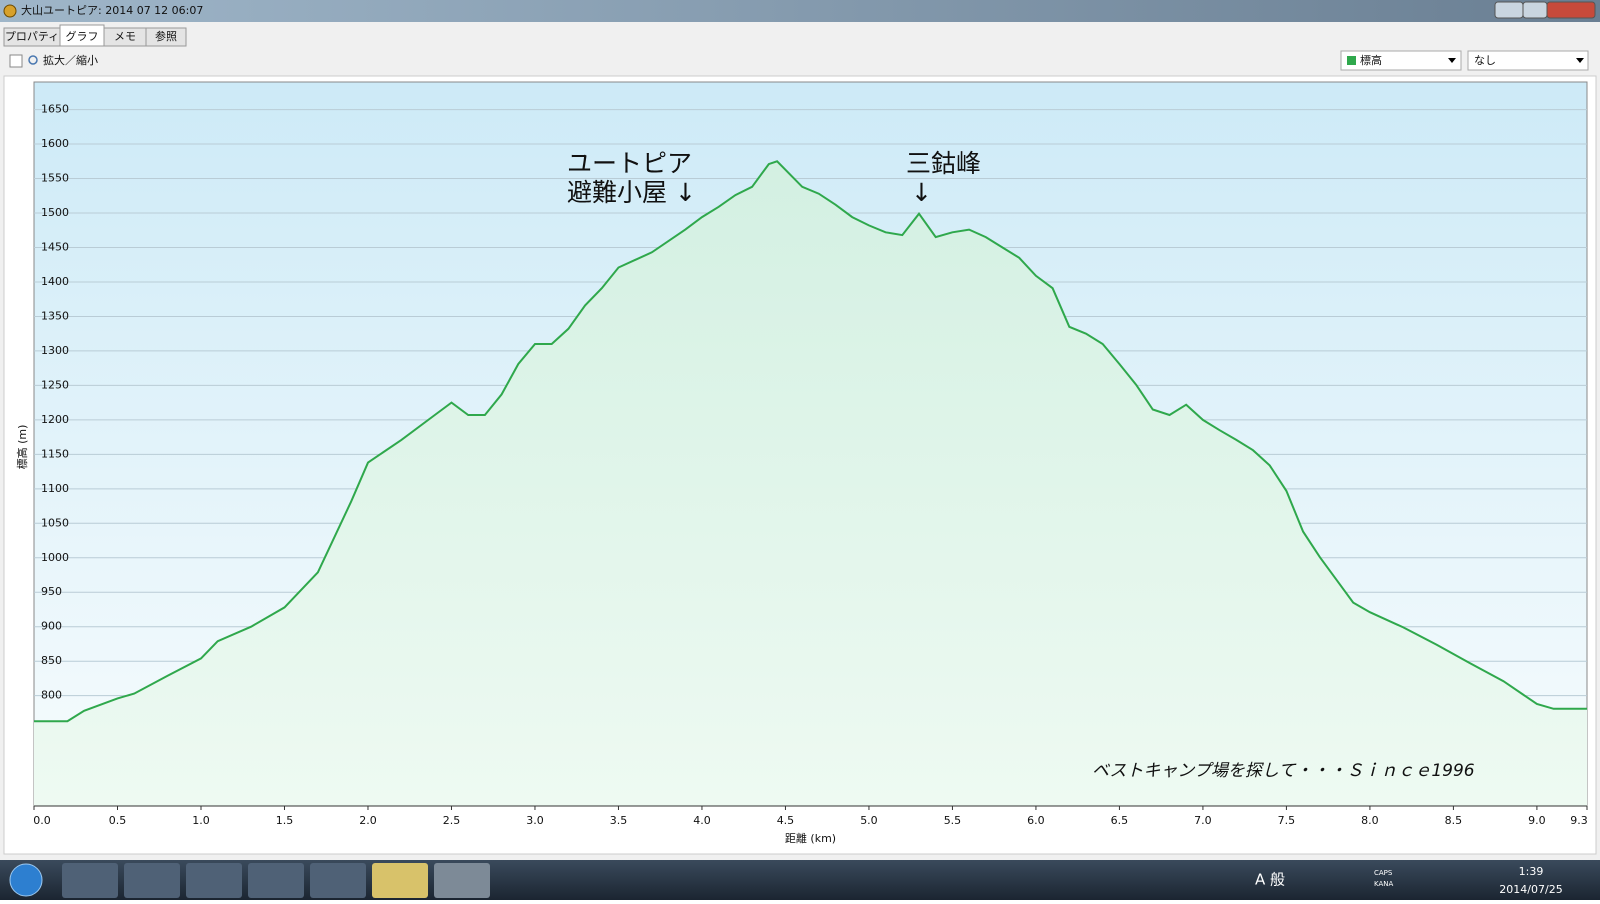 This screenshot has width=1600, height=904. Describe the element at coordinates (125, 36) in the screenshot. I see `tab-label: メモ` at that location.